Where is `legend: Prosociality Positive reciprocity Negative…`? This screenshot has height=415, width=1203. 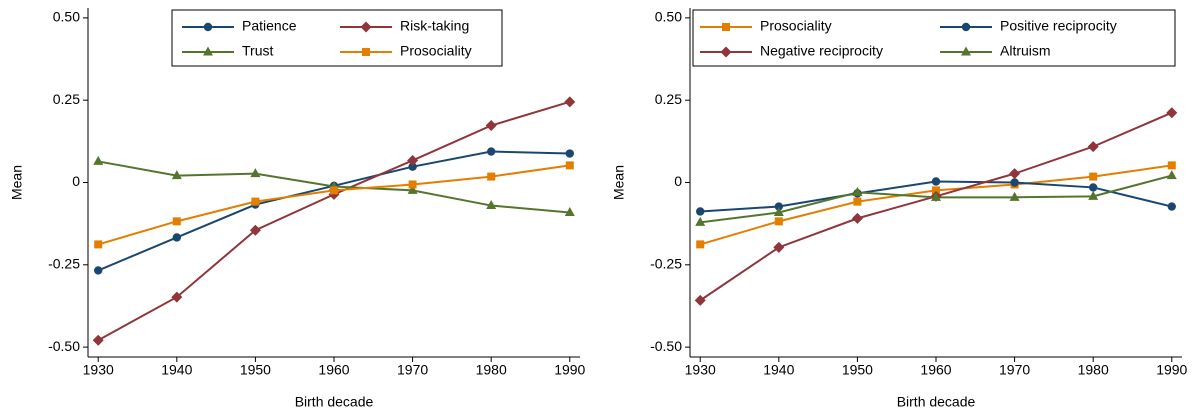 legend: Prosociality Positive reciprocity Negative… is located at coordinates (934, 38).